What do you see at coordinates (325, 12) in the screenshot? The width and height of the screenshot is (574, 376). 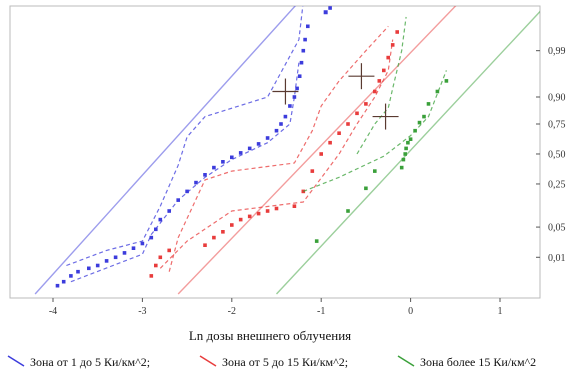 I see `outlier-point` at bounding box center [325, 12].